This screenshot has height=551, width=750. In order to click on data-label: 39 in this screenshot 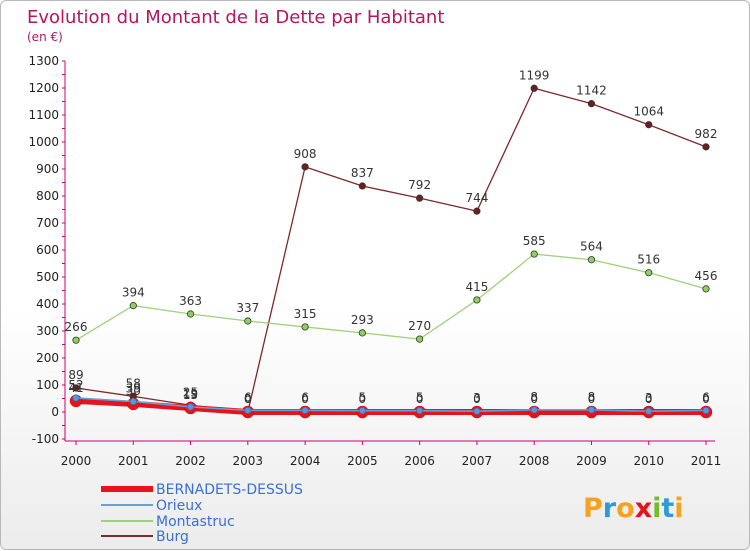, I will do `click(133, 388)`.